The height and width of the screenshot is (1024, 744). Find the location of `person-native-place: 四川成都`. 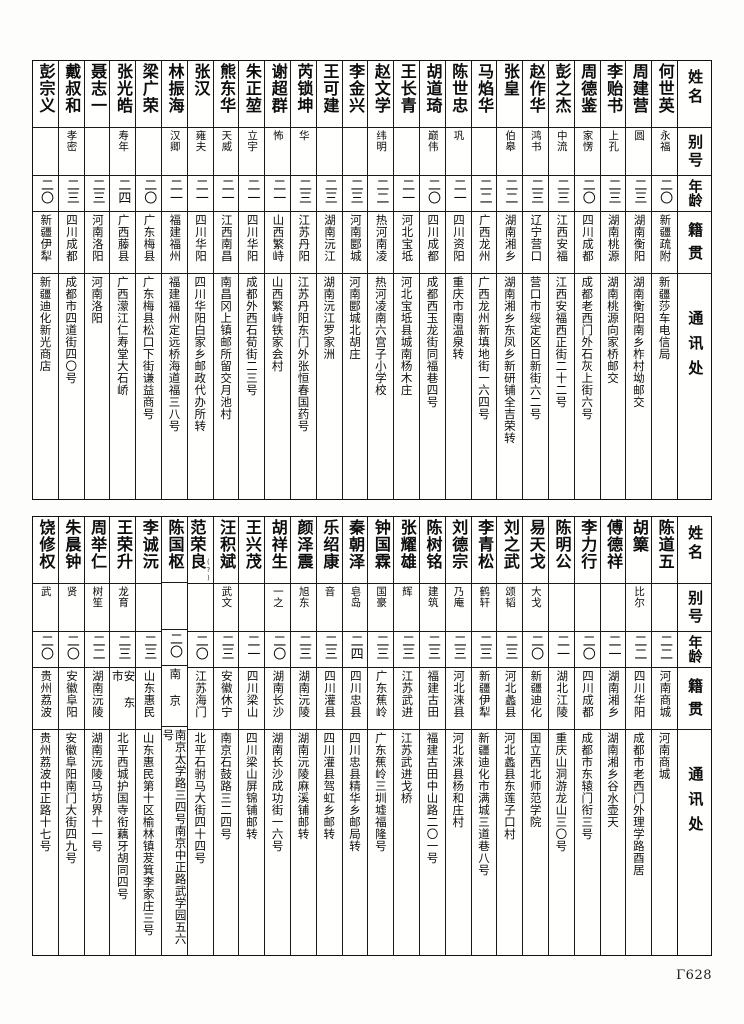

person-native-place: 四川成都 is located at coordinates (72, 238).